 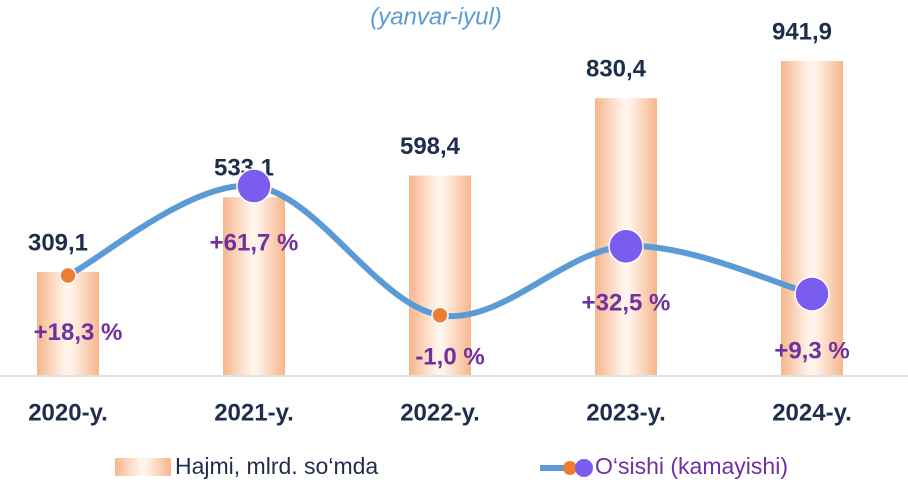 What do you see at coordinates (626, 412) in the screenshot?
I see `x-tick-label: 2023-y.` at bounding box center [626, 412].